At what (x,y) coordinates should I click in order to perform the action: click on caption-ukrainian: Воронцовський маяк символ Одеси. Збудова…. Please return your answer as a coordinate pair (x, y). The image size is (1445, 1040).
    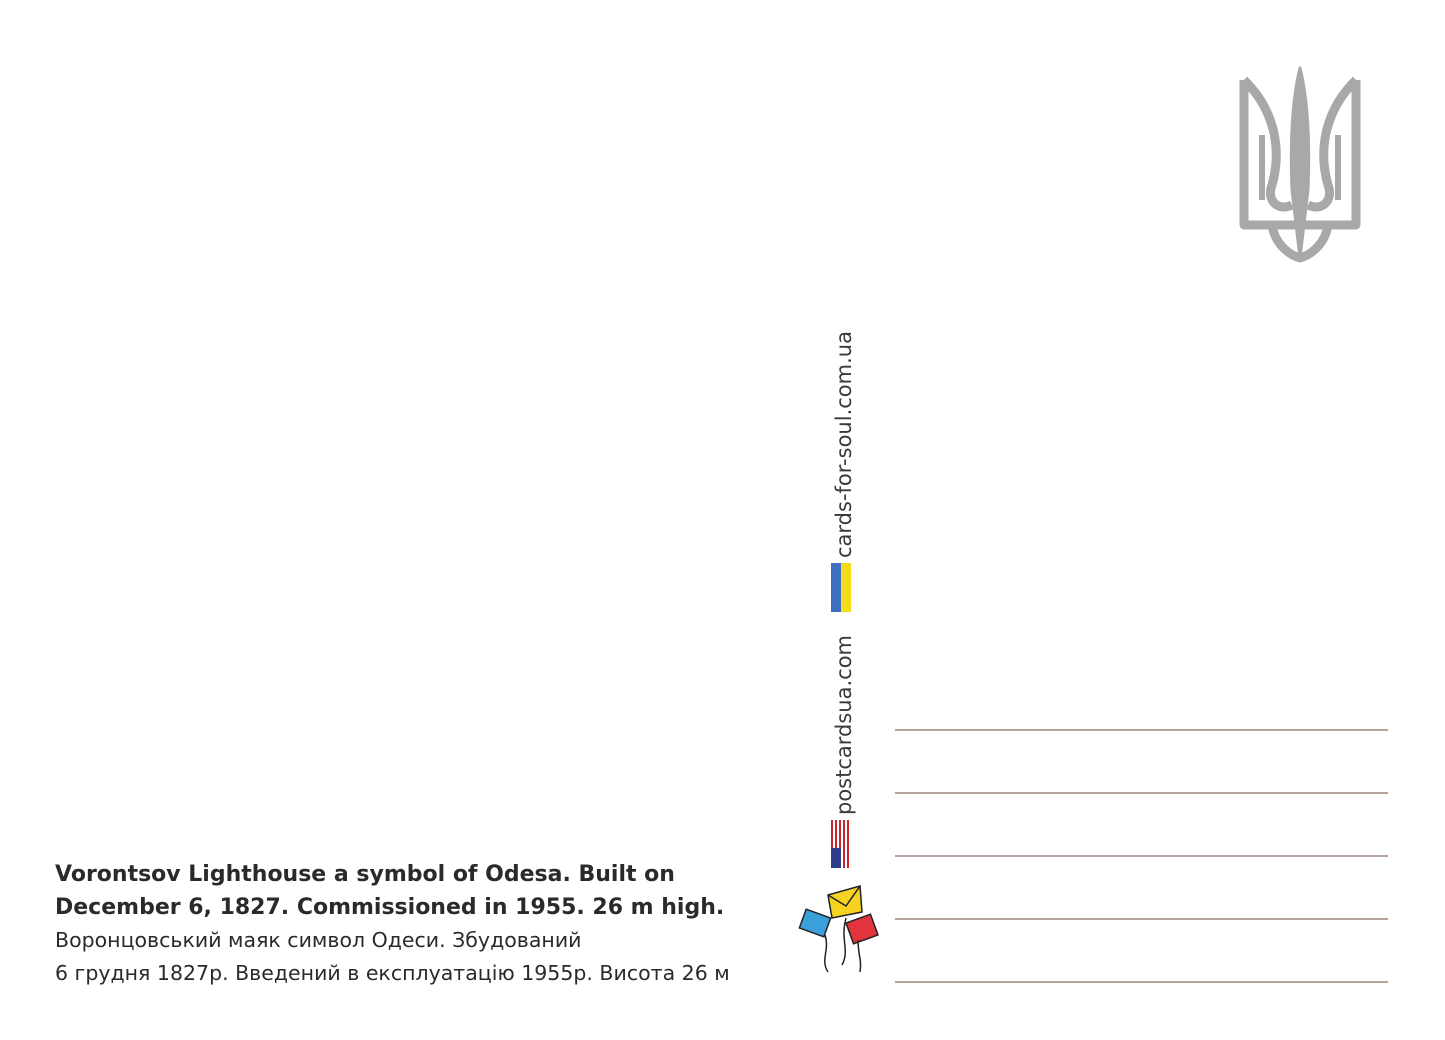
    Looking at the image, I should click on (318, 940).